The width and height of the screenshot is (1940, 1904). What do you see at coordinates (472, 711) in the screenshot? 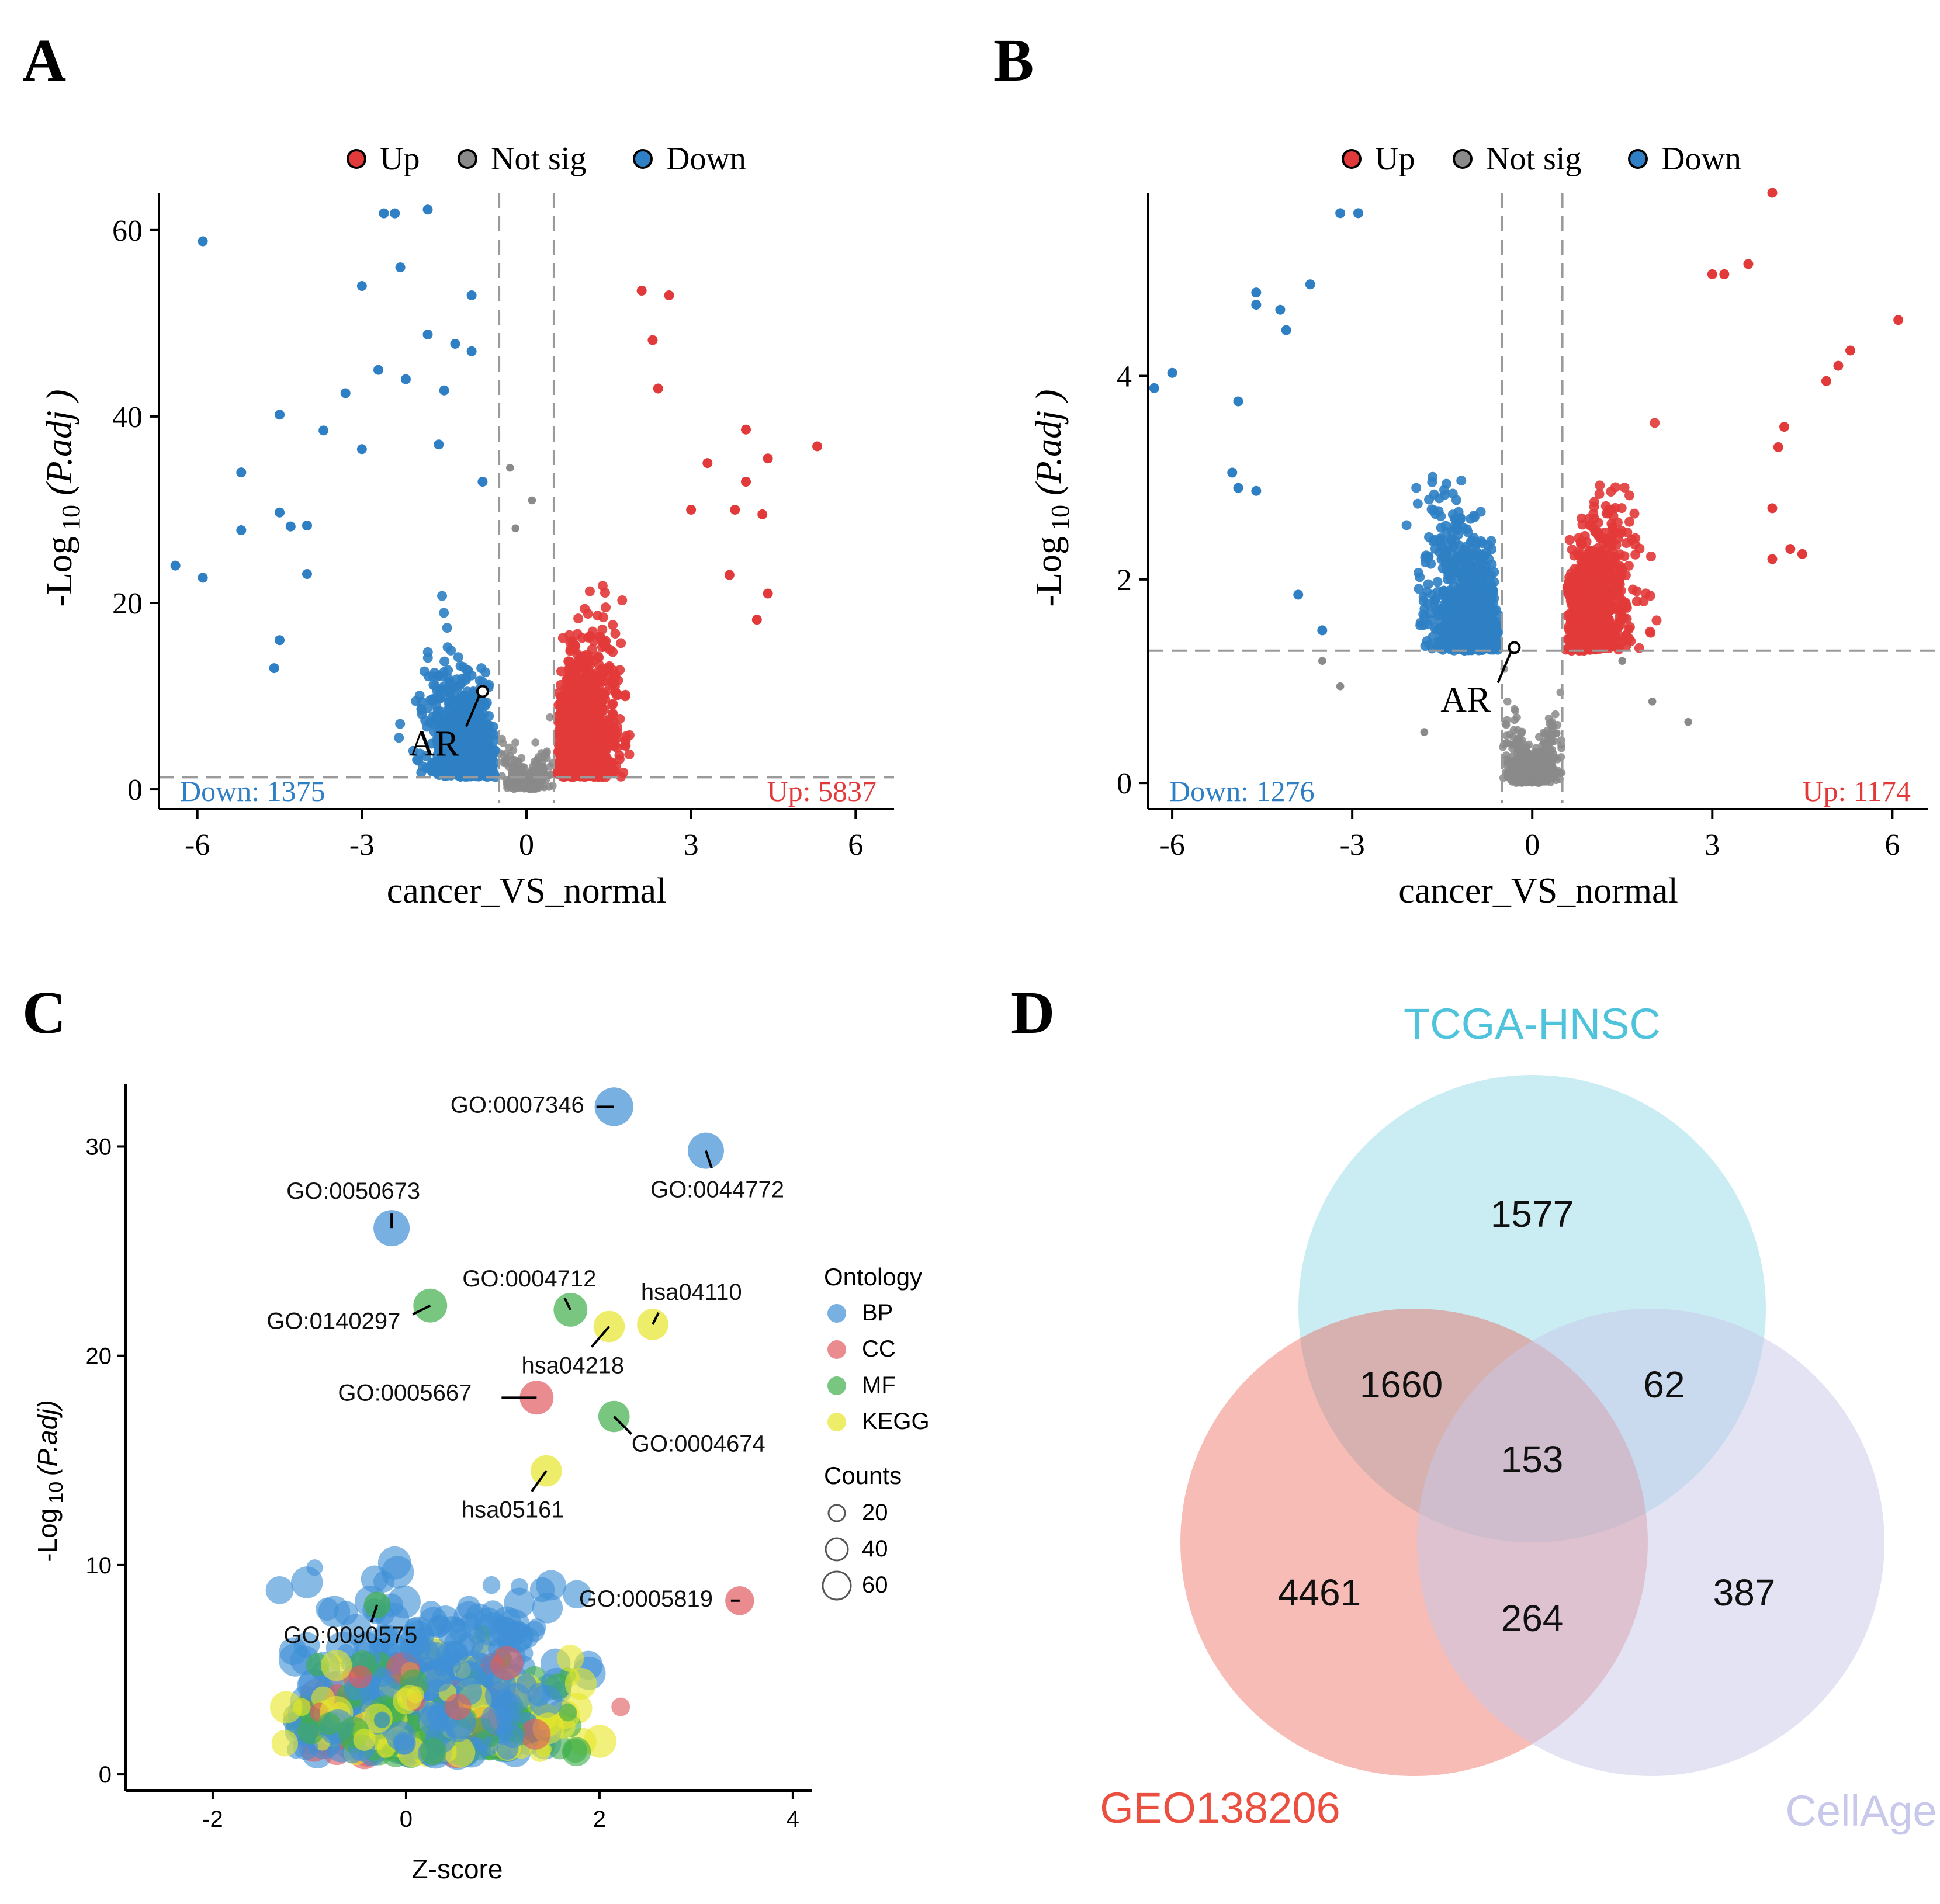
I see `ar-leader-line` at bounding box center [472, 711].